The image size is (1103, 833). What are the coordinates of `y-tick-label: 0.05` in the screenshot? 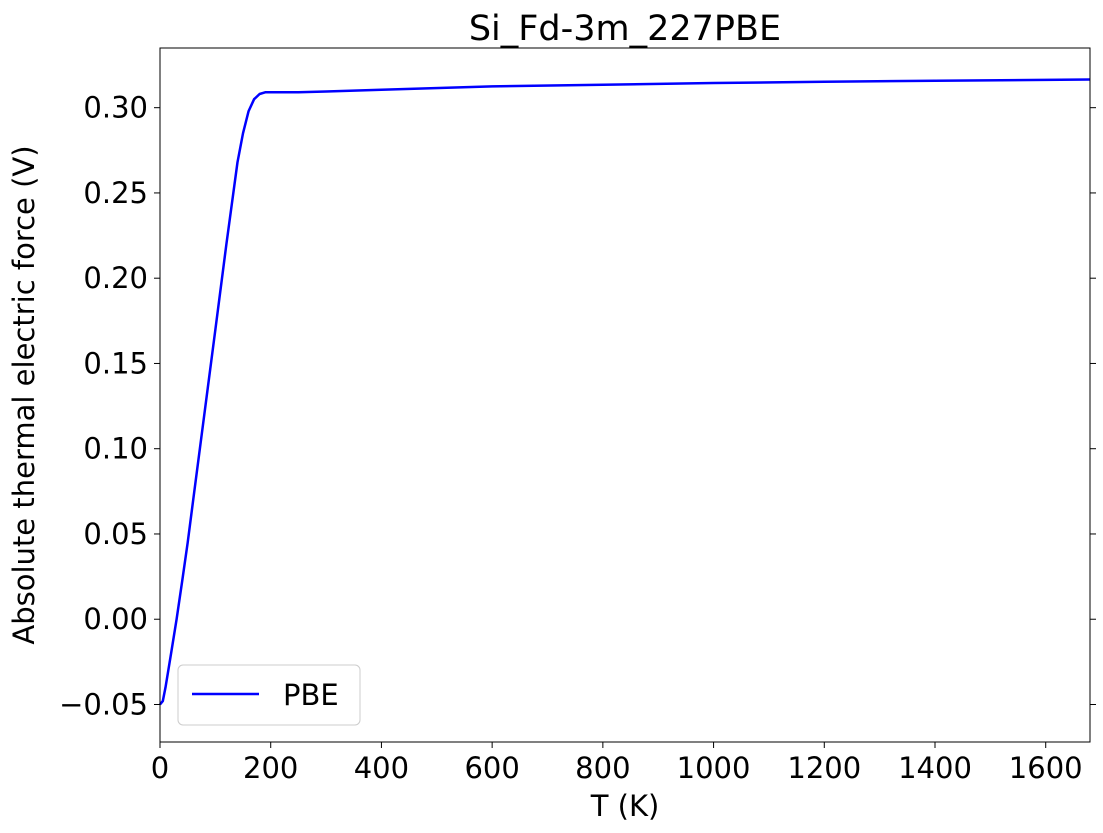 It's located at (115, 534).